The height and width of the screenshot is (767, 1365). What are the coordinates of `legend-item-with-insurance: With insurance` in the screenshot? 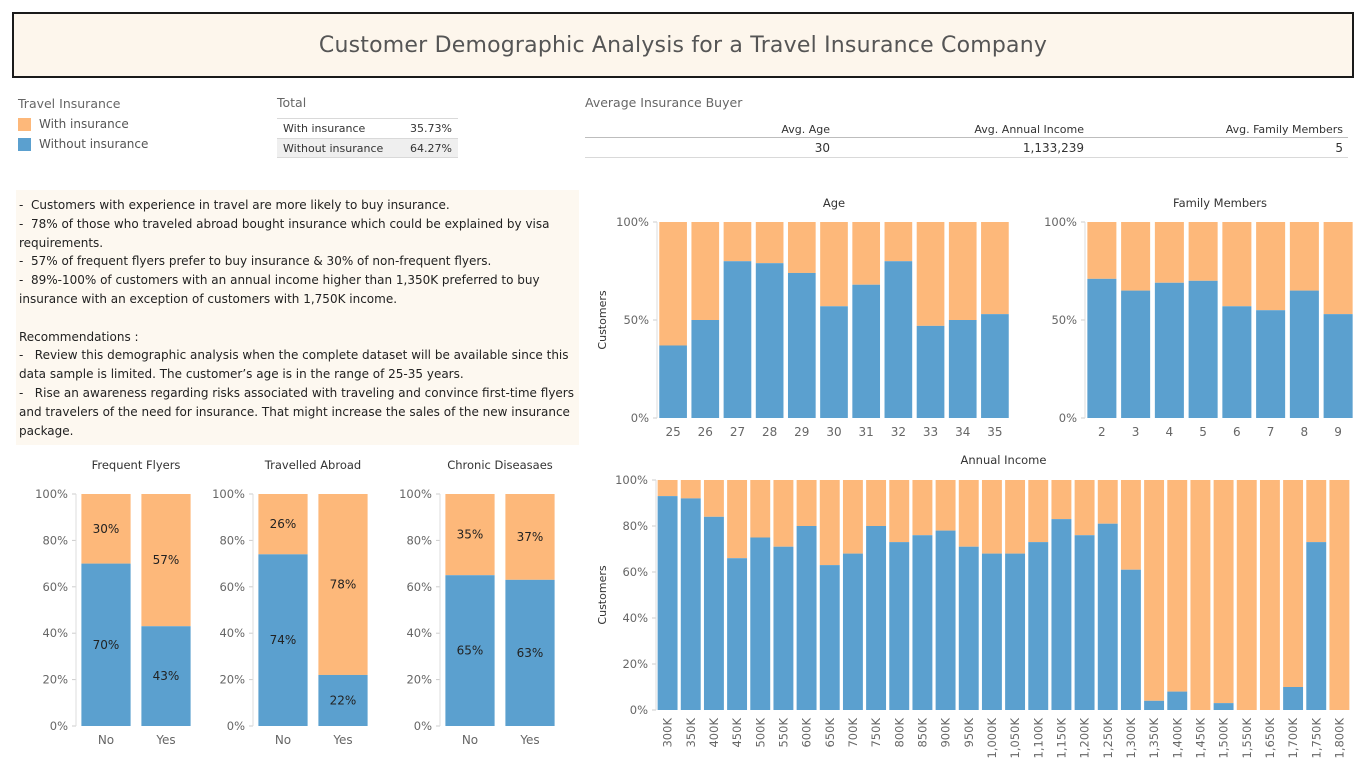 It's located at (83, 124).